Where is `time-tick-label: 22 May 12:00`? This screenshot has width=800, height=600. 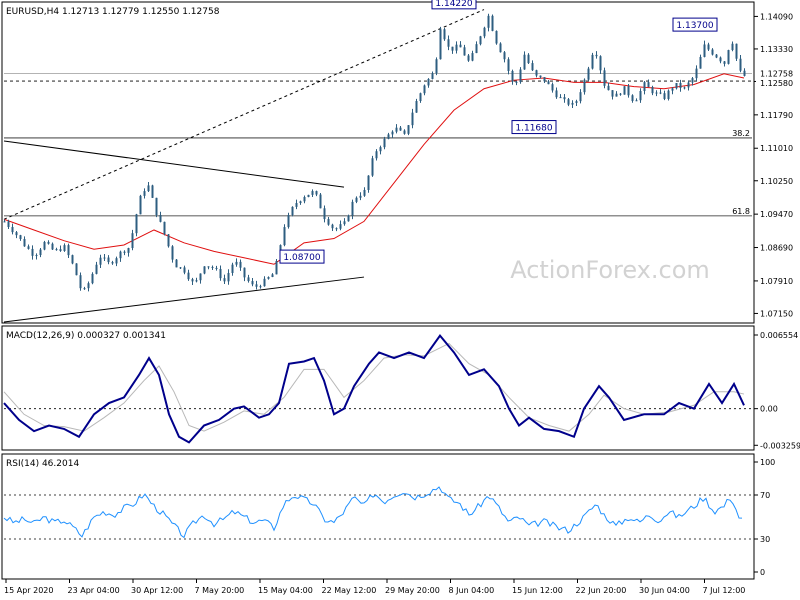 time-tick-label: 22 May 12:00 is located at coordinates (349, 590).